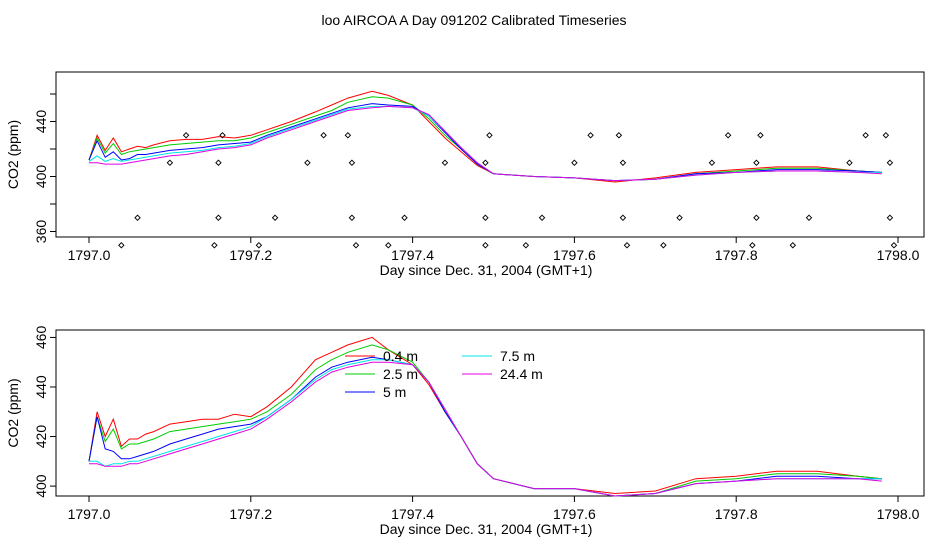  Describe the element at coordinates (485, 143) in the screenshot. I see `series-line-24-4-m` at that location.